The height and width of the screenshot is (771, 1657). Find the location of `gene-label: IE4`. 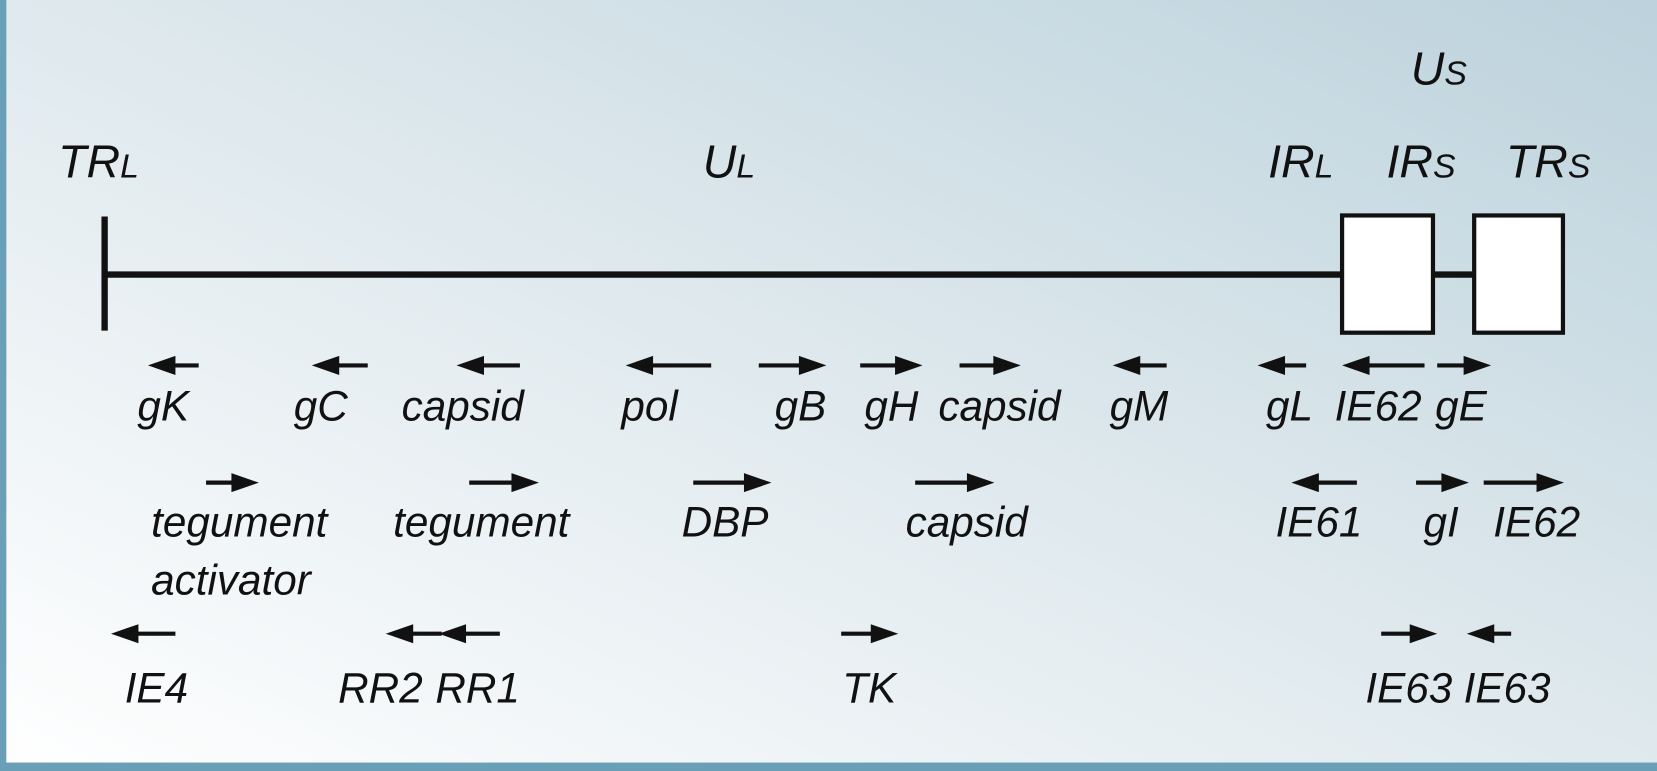

gene-label: IE4 is located at coordinates (156, 687).